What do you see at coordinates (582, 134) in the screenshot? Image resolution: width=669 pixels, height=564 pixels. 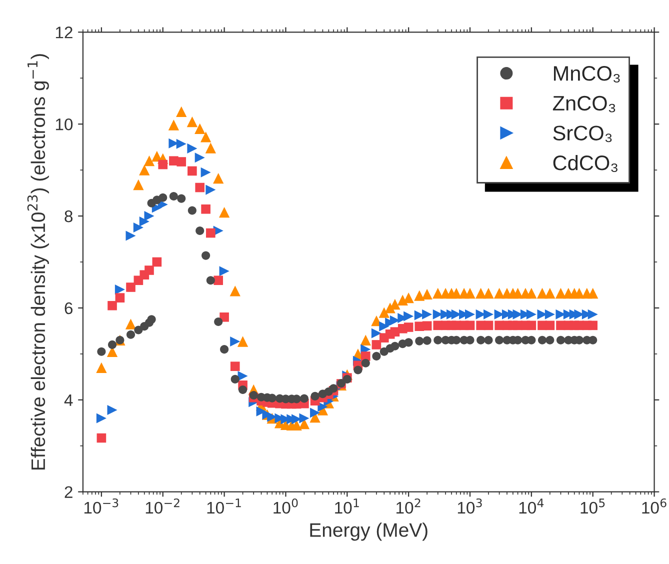 I see `legend-label: SrCO₃` at bounding box center [582, 134].